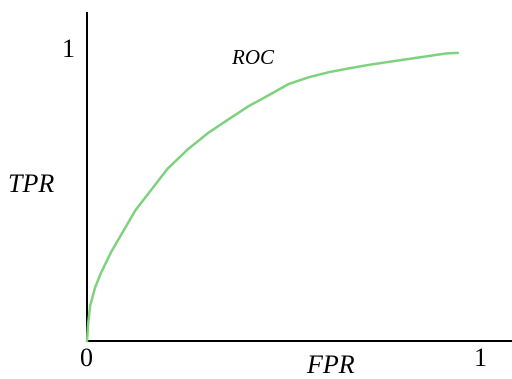 The height and width of the screenshot is (379, 512). I want to click on y-tick-label-1: 1, so click(68, 48).